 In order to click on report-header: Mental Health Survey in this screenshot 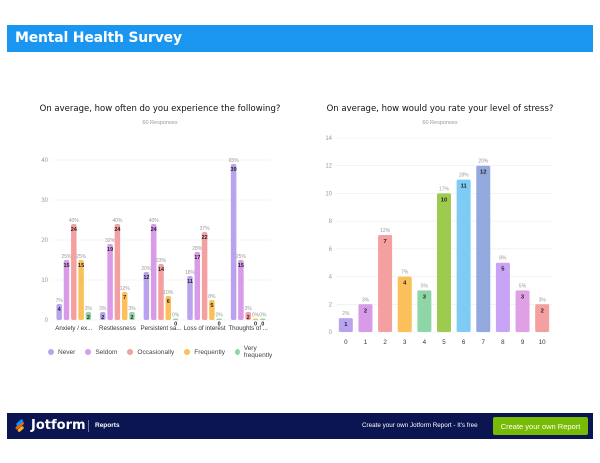, I will do `click(300, 38)`.